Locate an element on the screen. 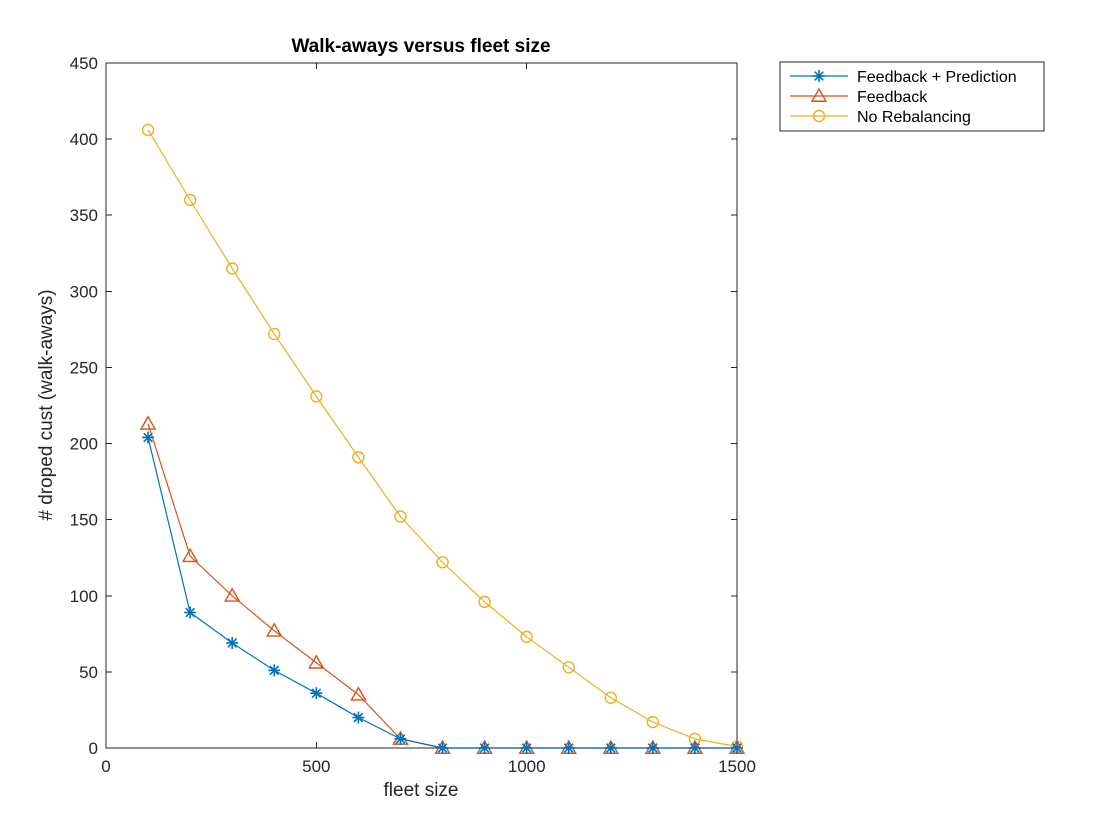 The height and width of the screenshot is (840, 1120). y-tick-label: 100 is located at coordinates (84, 596).